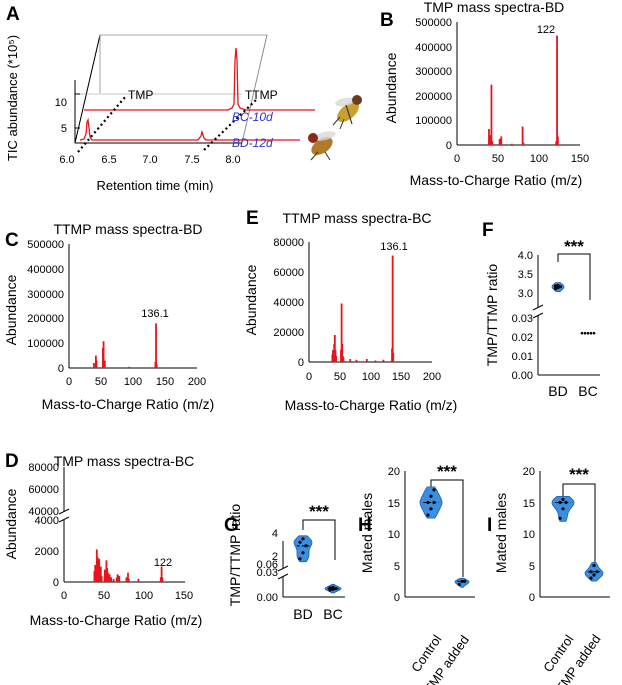  I want to click on x-tick-label: 7.5, so click(191, 160).